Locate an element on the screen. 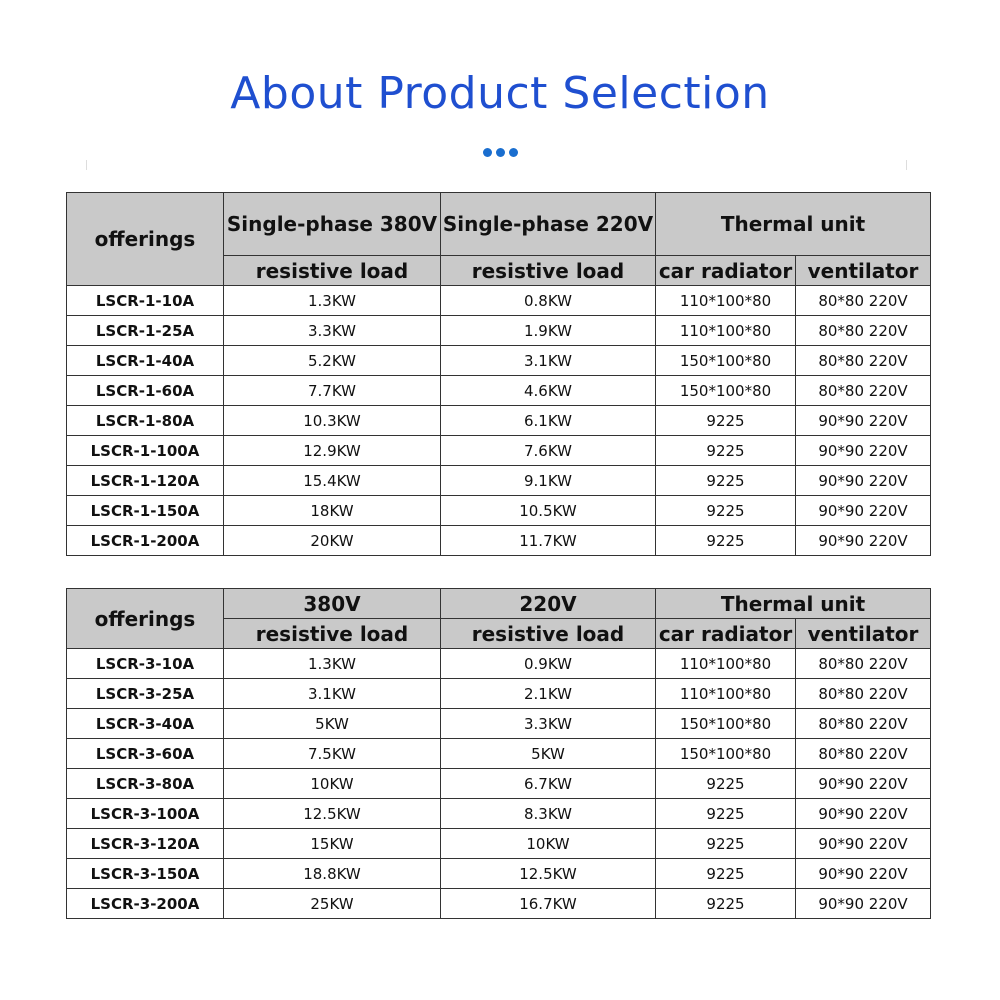  model-cell: LSCR-1-120A is located at coordinates (145, 480).